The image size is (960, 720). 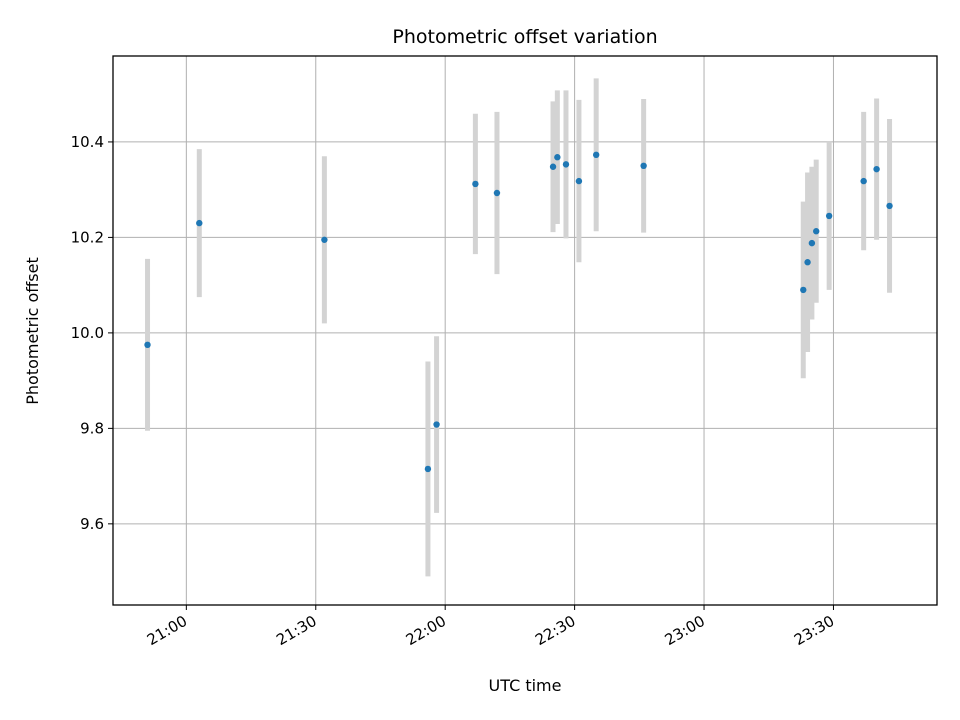 What do you see at coordinates (92, 524) in the screenshot?
I see `y-tick-label: 9.6` at bounding box center [92, 524].